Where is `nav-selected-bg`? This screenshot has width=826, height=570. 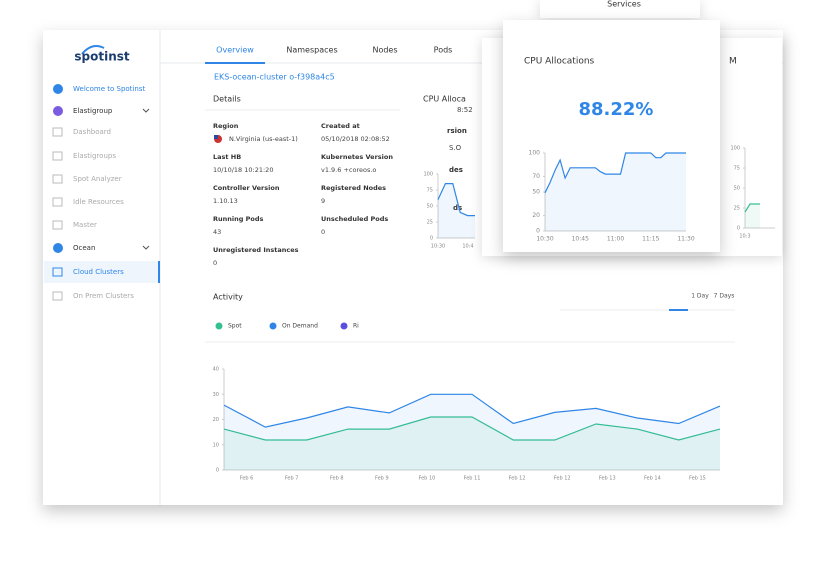 nav-selected-bg is located at coordinates (102, 272).